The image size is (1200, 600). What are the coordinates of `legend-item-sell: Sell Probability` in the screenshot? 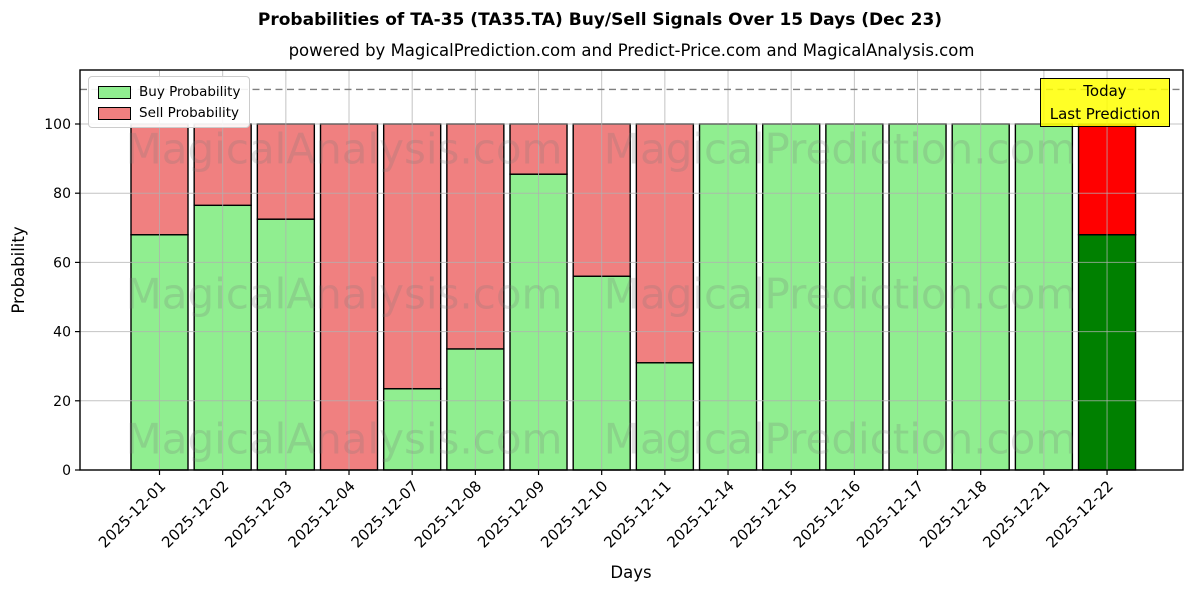 It's located at (168, 113).